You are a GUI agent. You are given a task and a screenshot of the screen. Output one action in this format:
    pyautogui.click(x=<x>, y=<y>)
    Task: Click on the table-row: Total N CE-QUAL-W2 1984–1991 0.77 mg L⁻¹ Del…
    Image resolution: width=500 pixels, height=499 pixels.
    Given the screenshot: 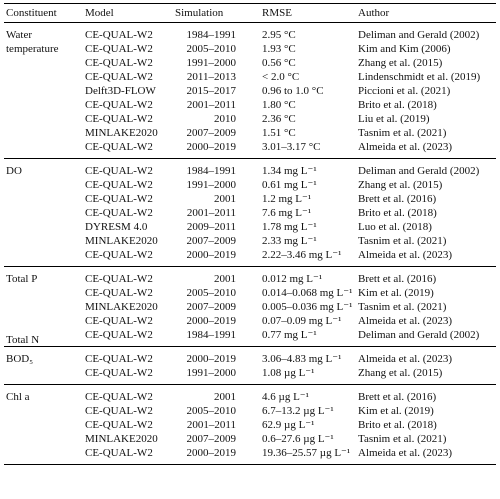 What is the action you would take?
    pyautogui.click(x=250, y=337)
    